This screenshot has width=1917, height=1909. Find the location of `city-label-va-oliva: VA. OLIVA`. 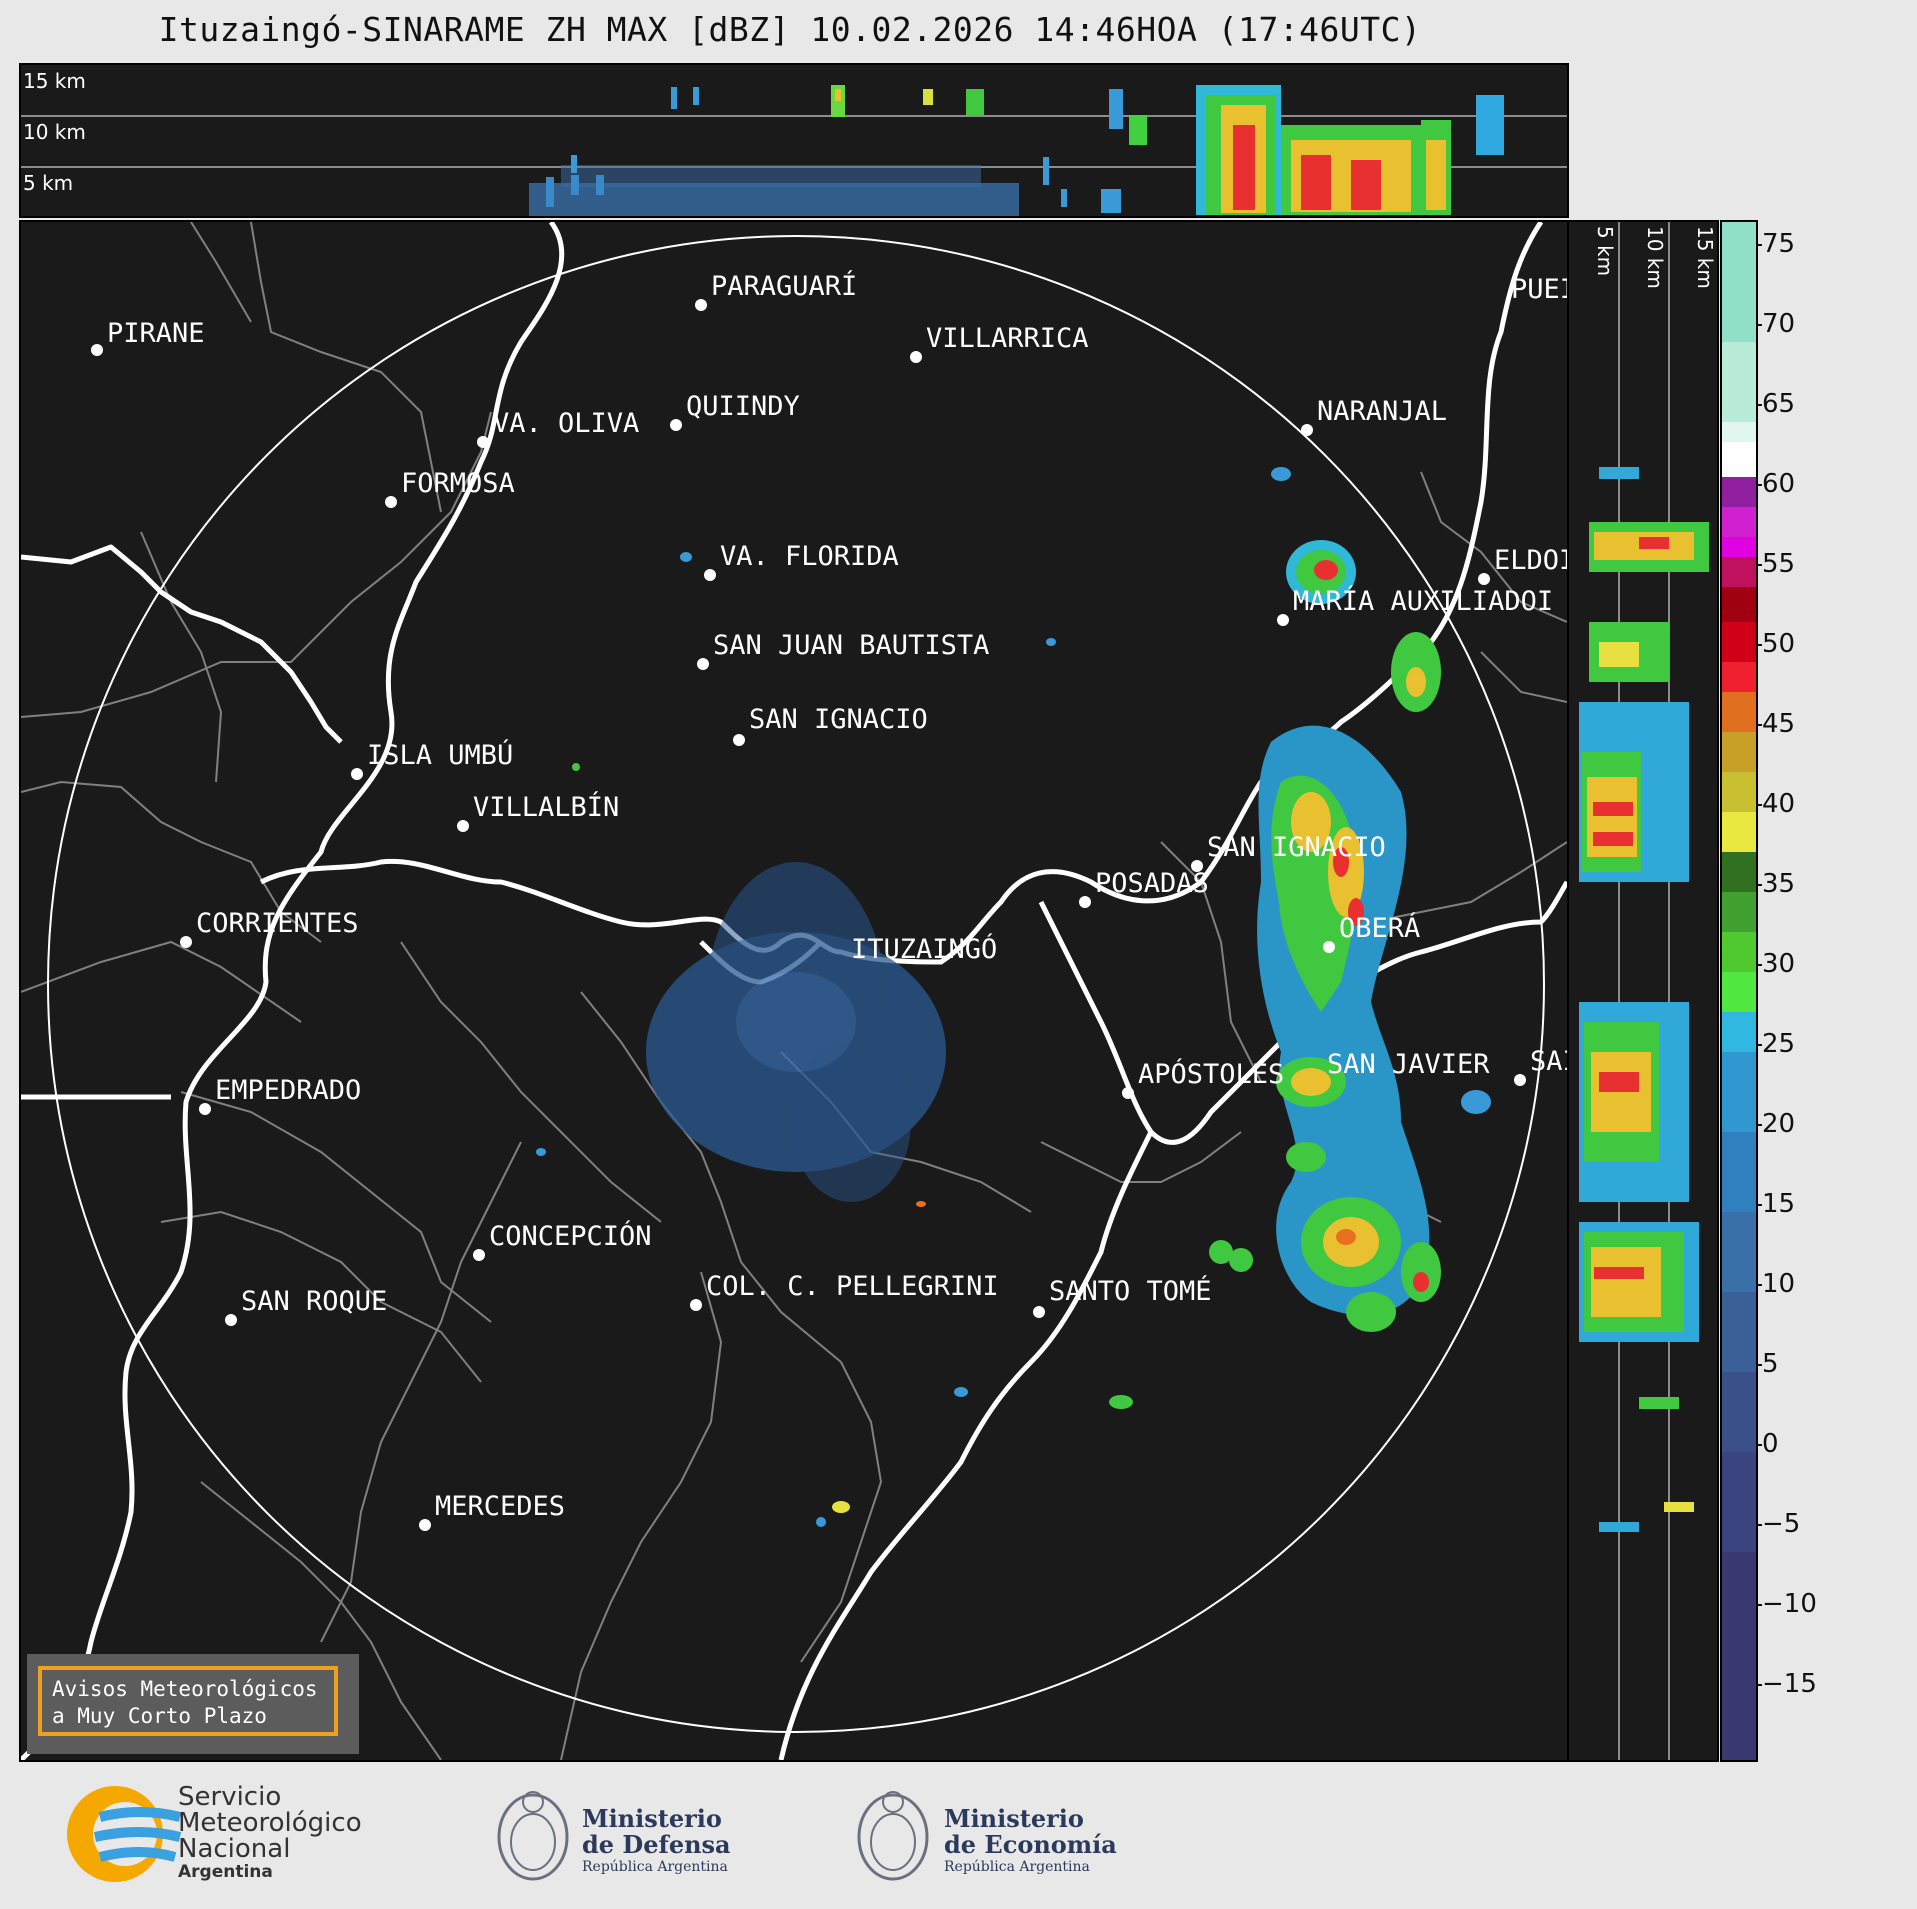

city-label-va-oliva: VA. OLIVA is located at coordinates (566, 423).